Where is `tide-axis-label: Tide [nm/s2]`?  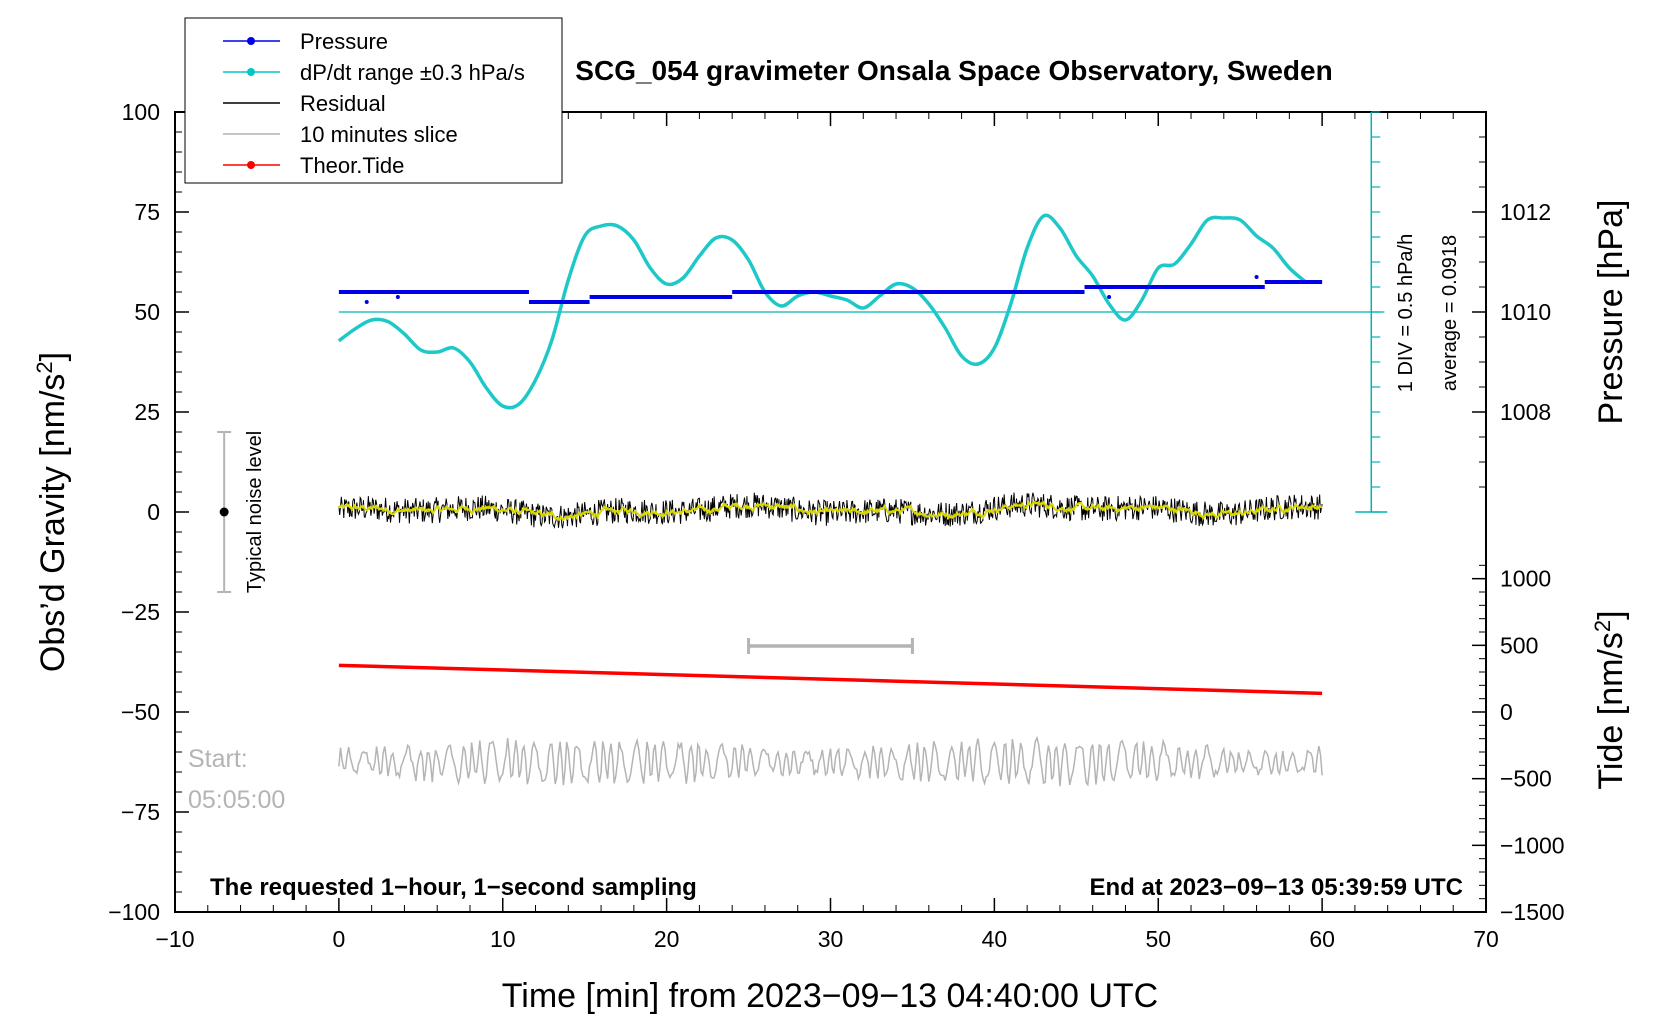 tide-axis-label: Tide [nm/s2] is located at coordinates (1610, 699).